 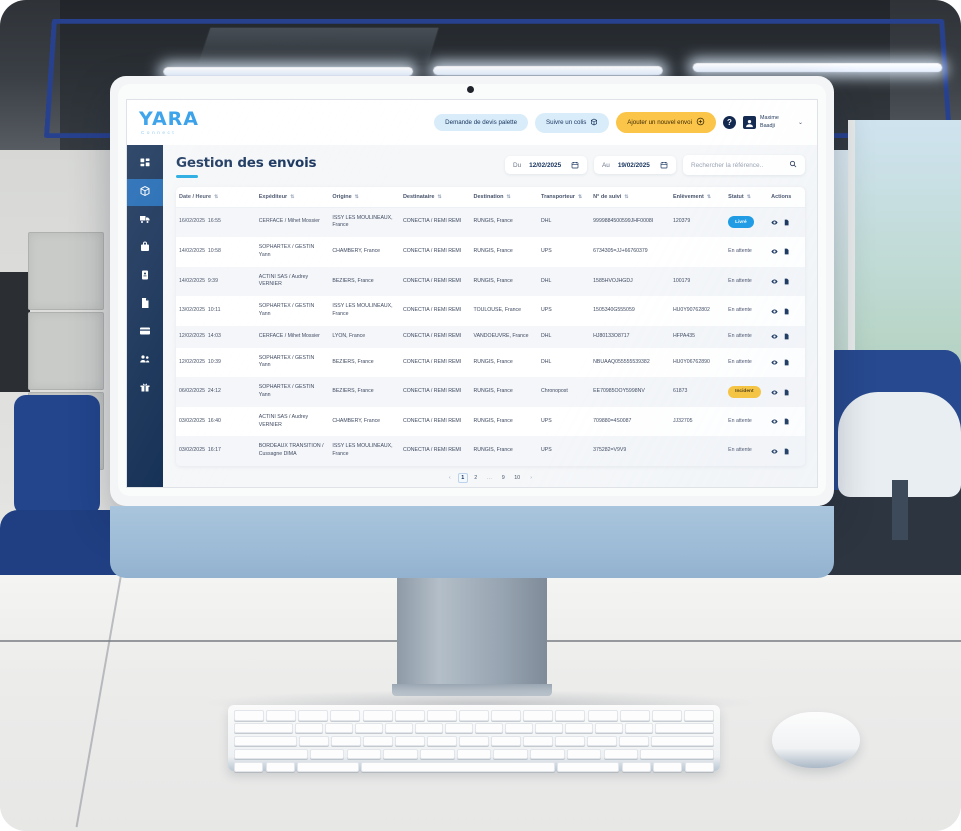 What do you see at coordinates (517, 478) in the screenshot?
I see `pagination-page-10: 10` at bounding box center [517, 478].